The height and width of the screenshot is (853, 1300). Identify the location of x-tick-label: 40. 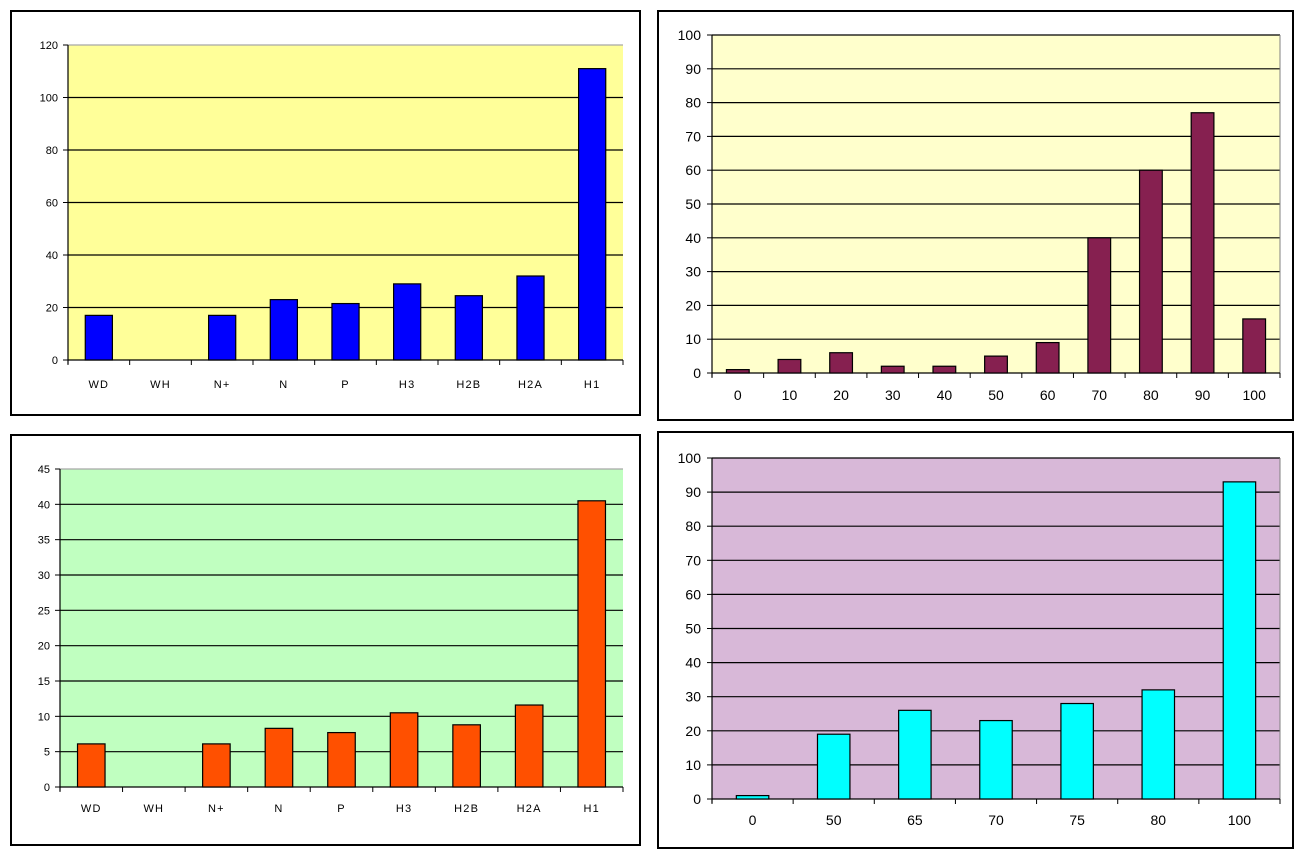
(945, 395).